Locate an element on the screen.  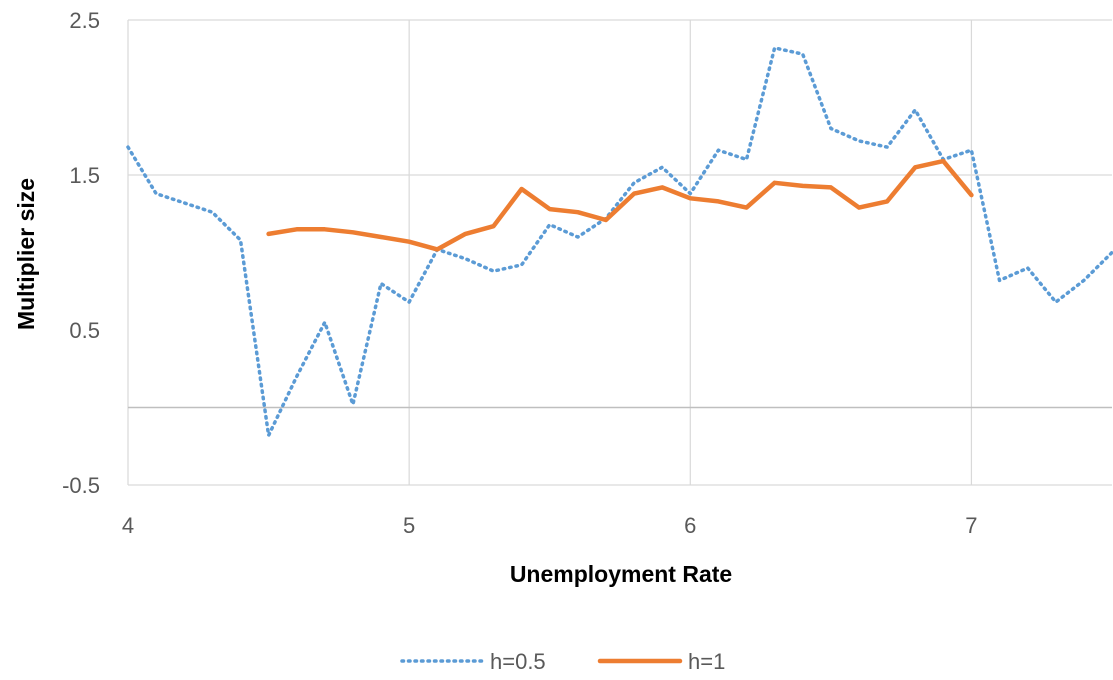
y-tick-label: 1.5 is located at coordinates (84, 175).